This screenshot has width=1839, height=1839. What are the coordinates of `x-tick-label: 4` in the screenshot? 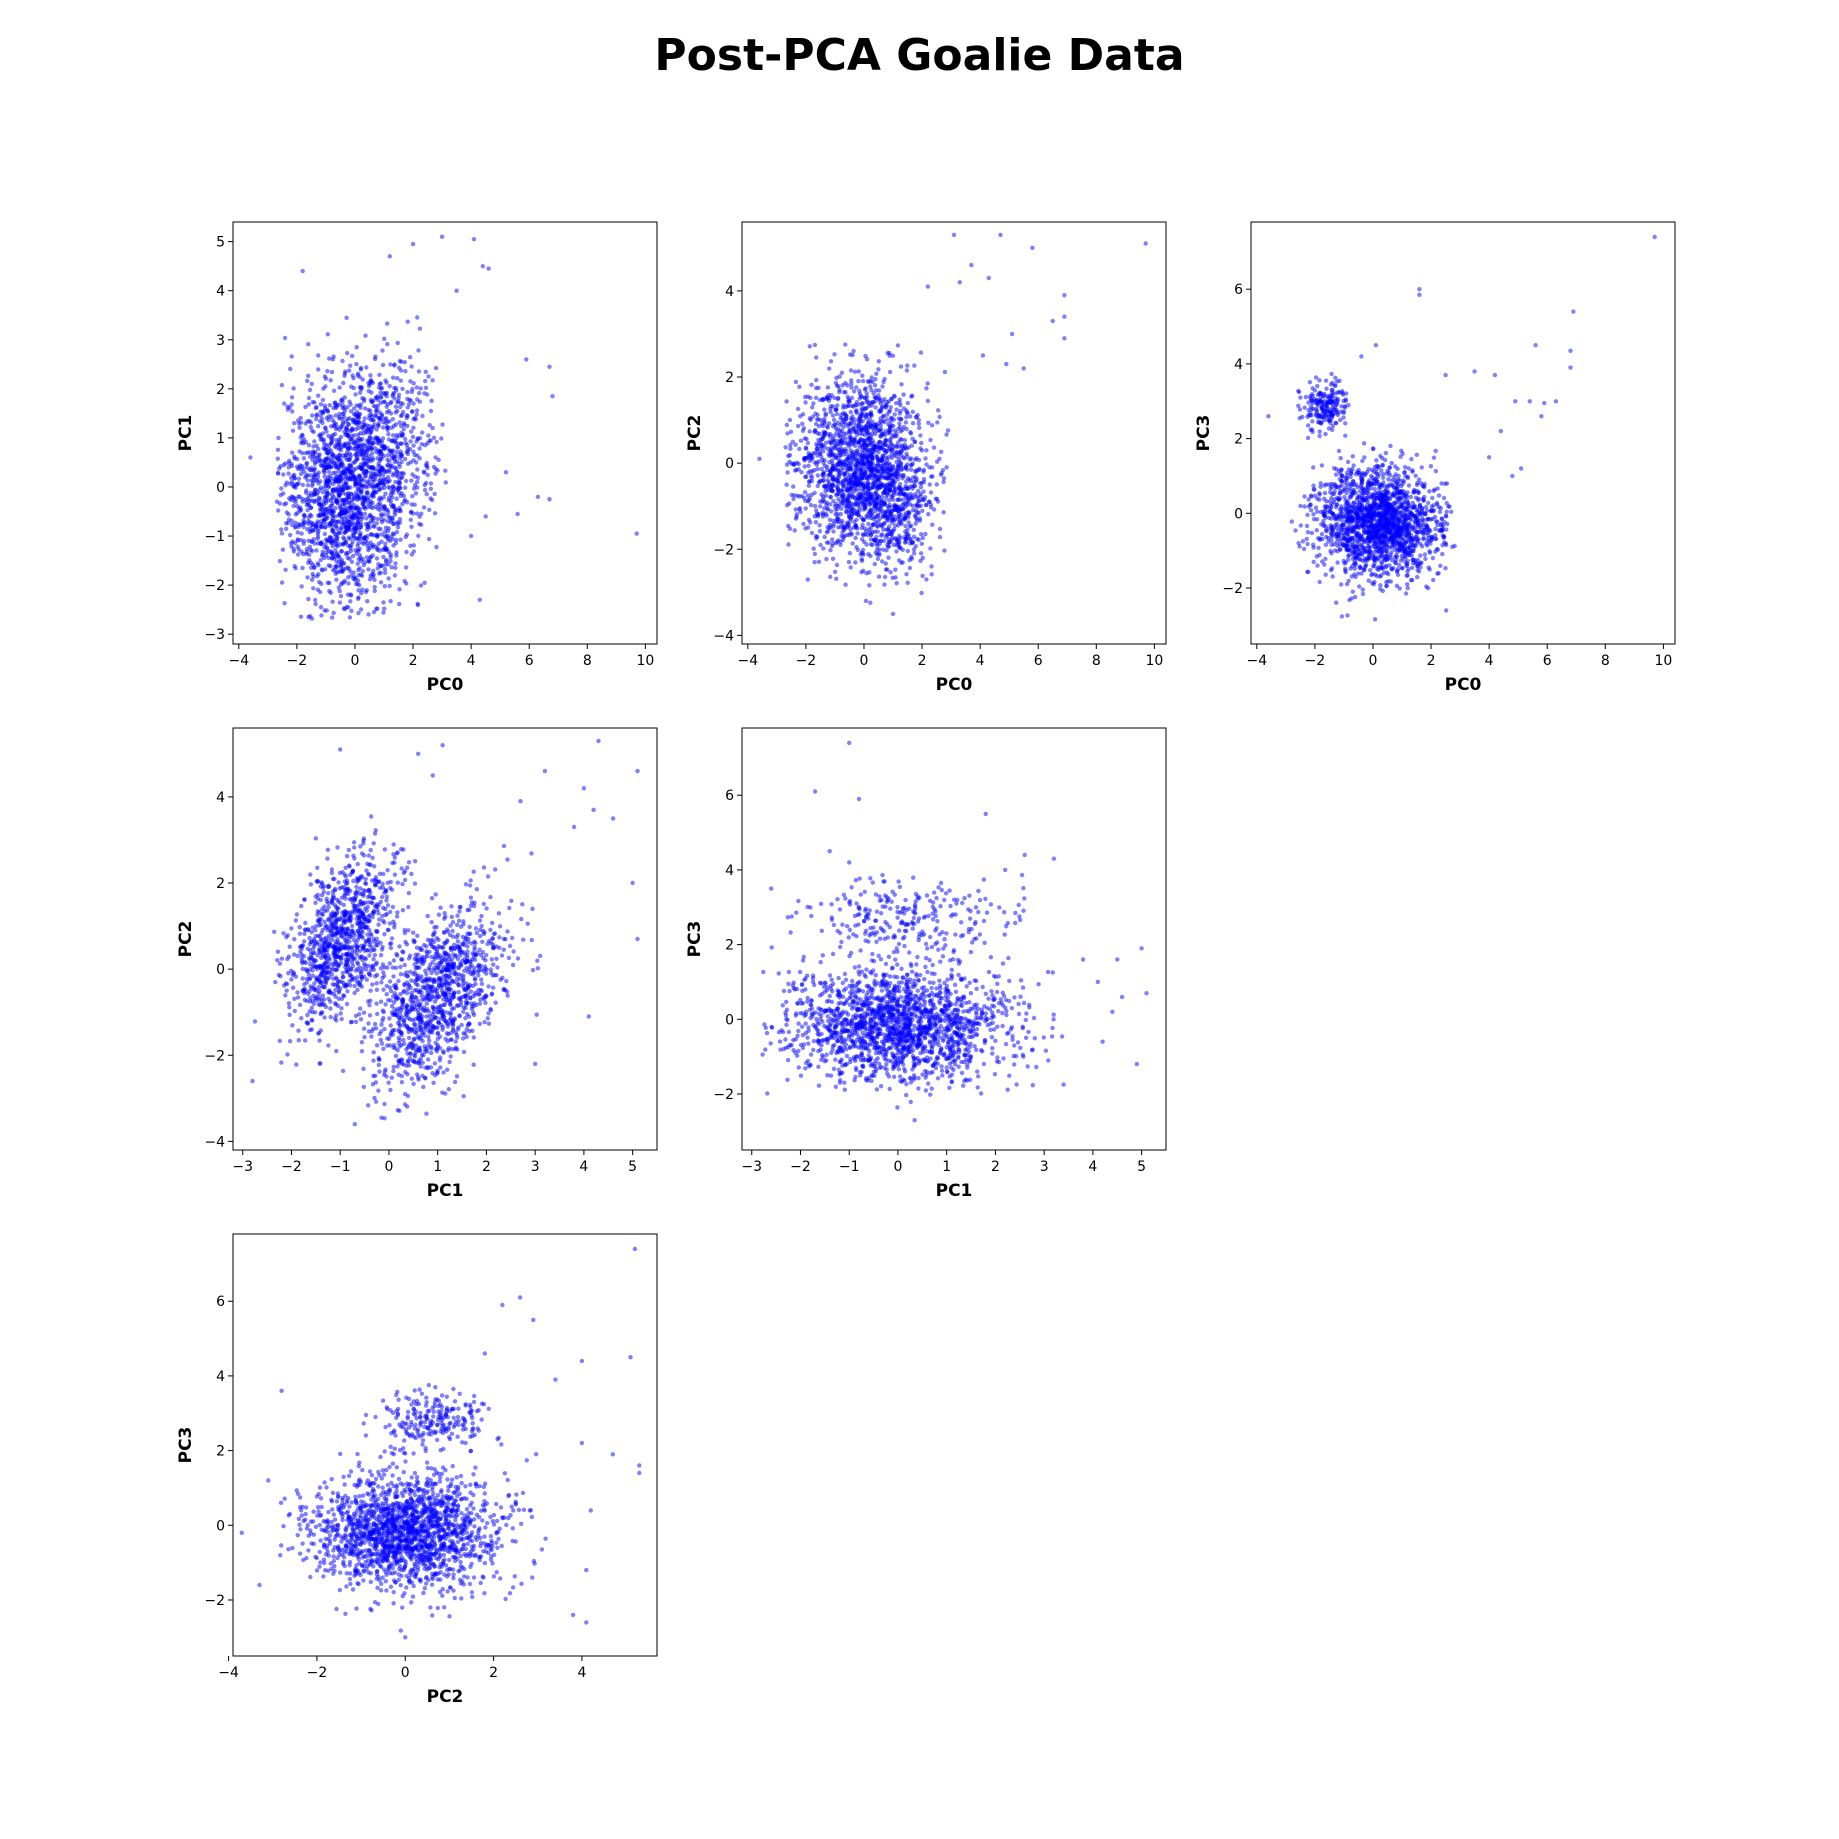 It's located at (980, 661).